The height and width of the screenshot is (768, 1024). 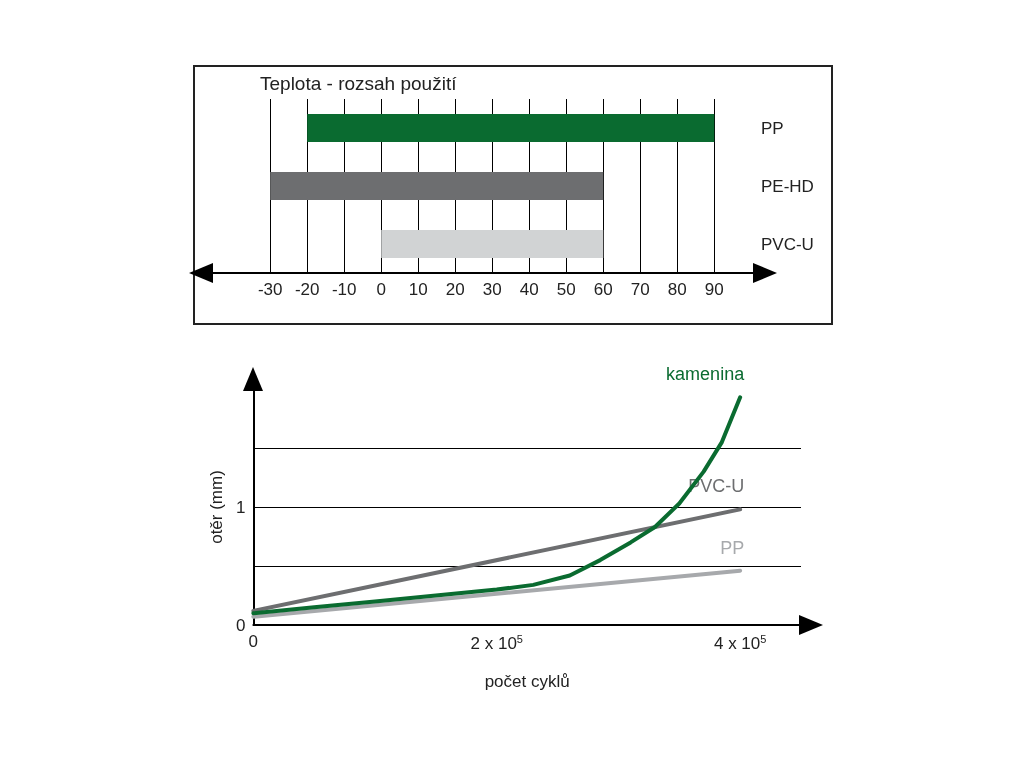 What do you see at coordinates (240, 507) in the screenshot?
I see `y-tick-label: 1` at bounding box center [240, 507].